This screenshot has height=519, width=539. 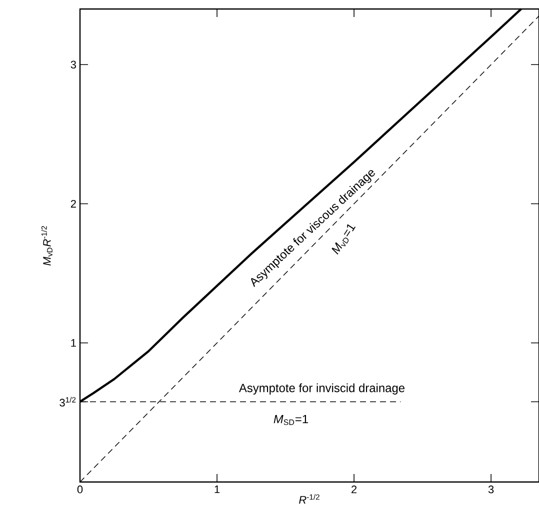 I want to click on y-tick-label: 2, so click(x=73, y=204).